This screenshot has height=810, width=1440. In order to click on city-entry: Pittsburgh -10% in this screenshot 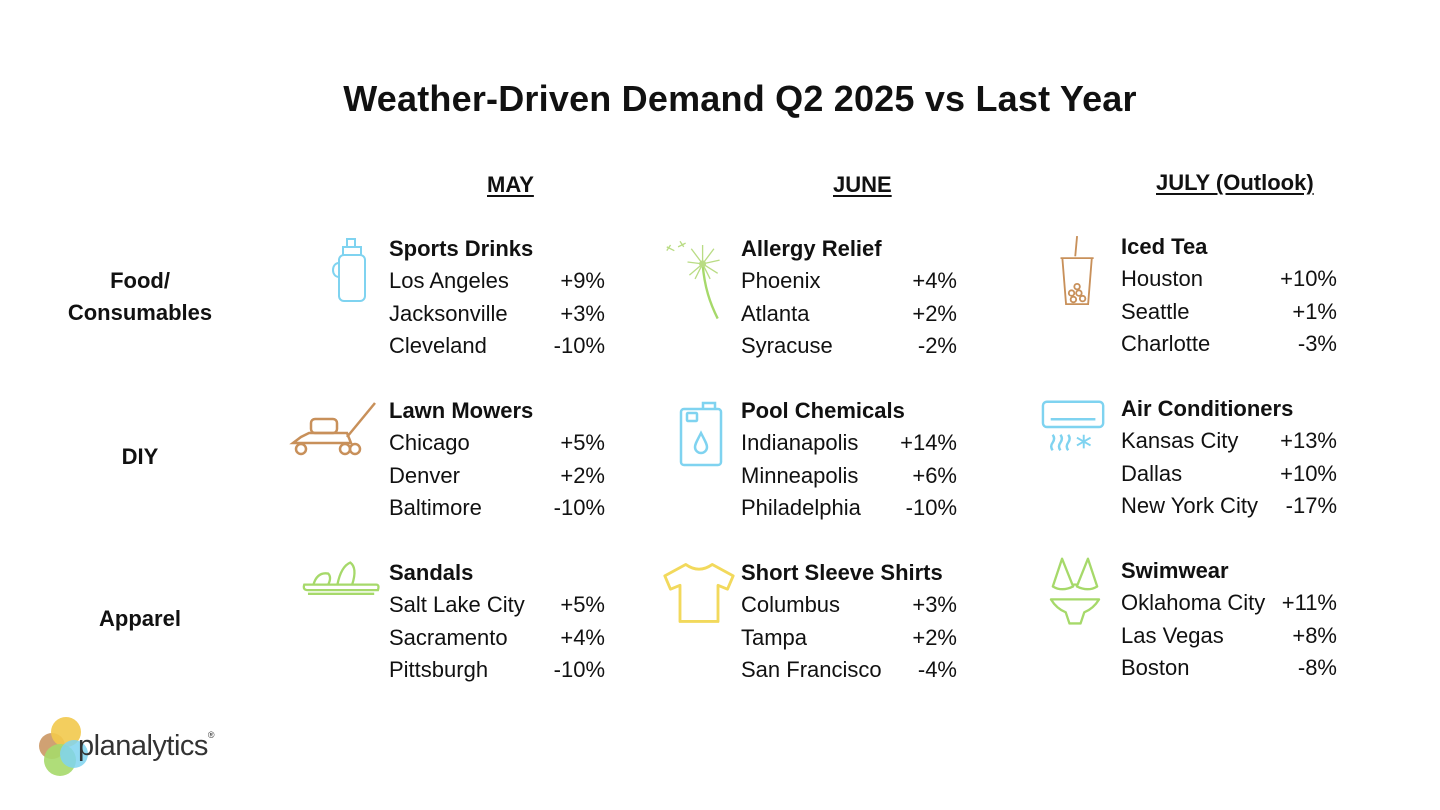, I will do `click(497, 670)`.